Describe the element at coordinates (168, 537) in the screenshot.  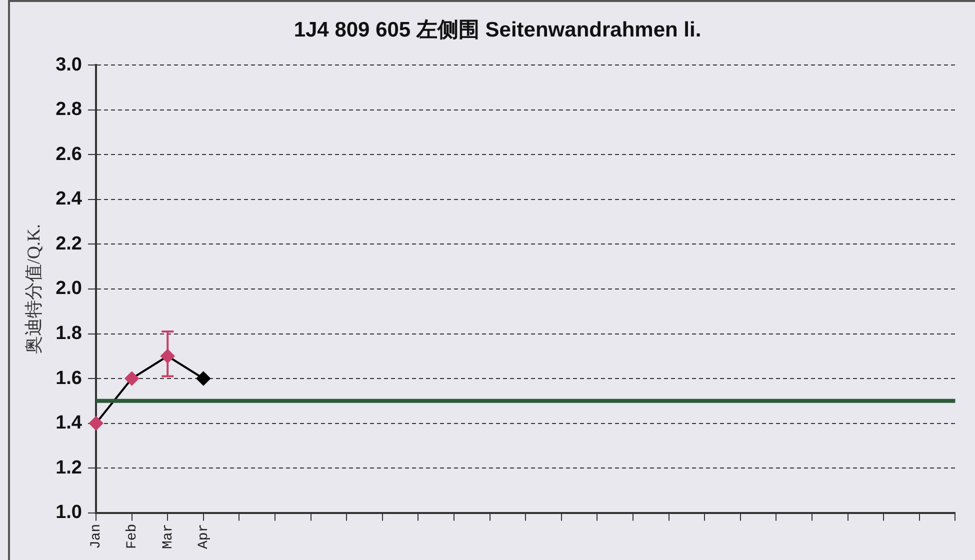
I see `x-tick-label: Mar` at that location.